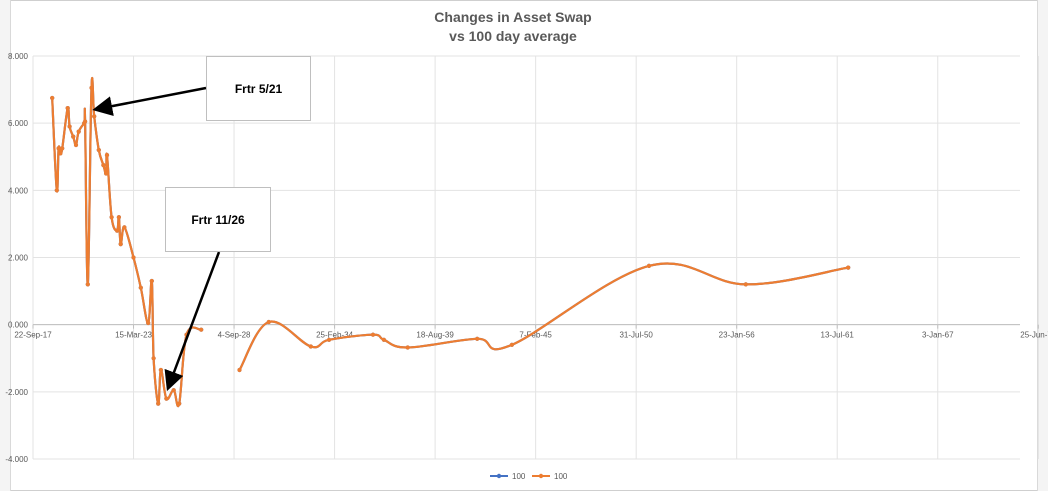 This screenshot has width=1048, height=491. I want to click on y-tick-label: 0.000, so click(18, 325).